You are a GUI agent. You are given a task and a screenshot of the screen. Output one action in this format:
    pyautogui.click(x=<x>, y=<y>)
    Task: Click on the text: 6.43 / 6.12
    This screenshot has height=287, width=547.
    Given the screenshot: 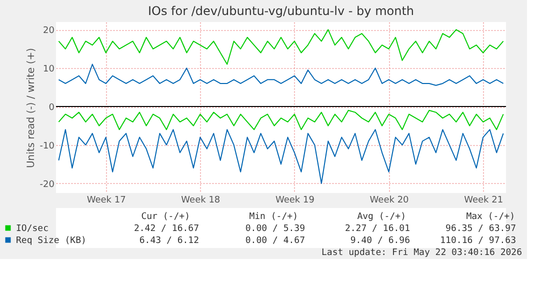 What is the action you would take?
    pyautogui.click(x=169, y=241)
    